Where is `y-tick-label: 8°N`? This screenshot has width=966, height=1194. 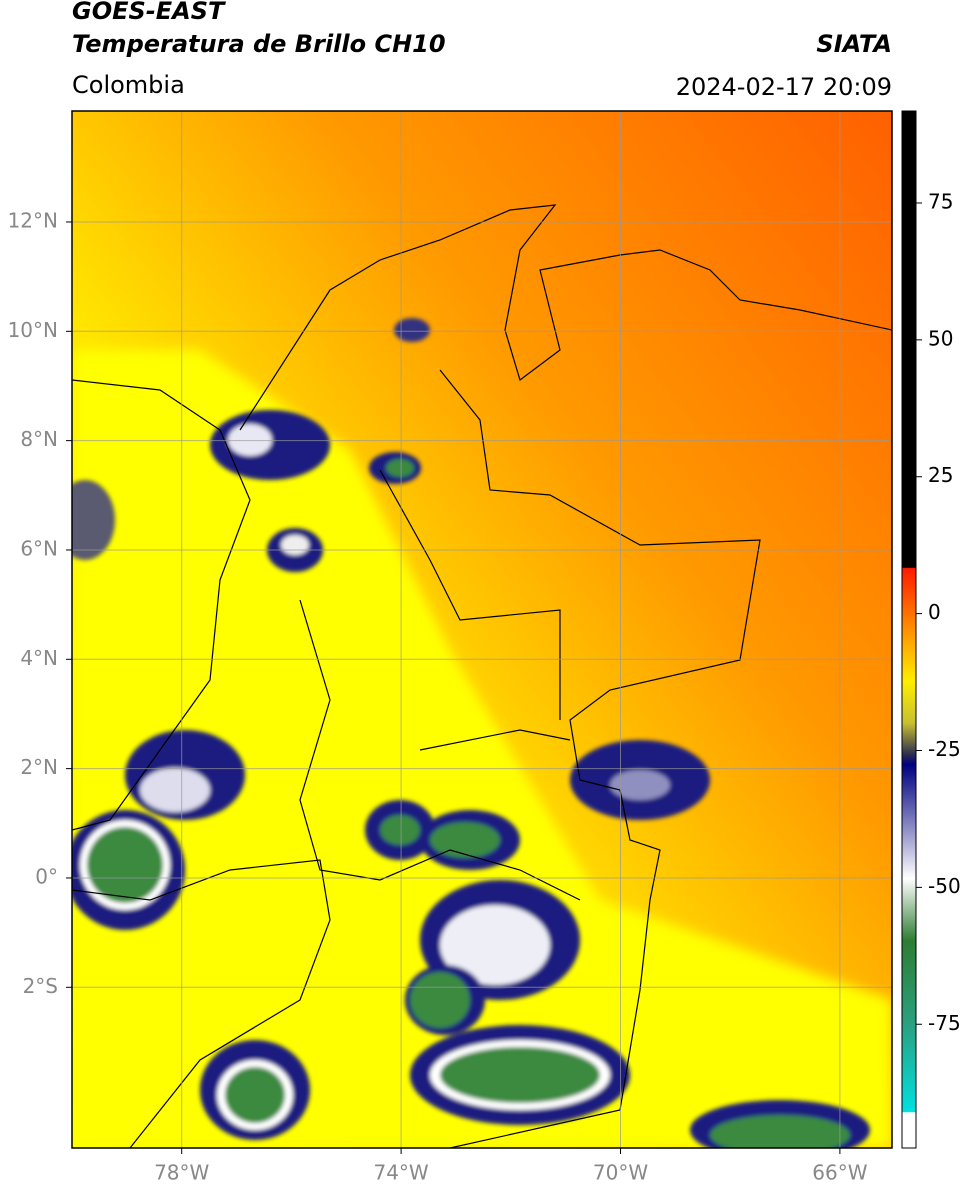 y-tick-label: 8°N is located at coordinates (39, 439).